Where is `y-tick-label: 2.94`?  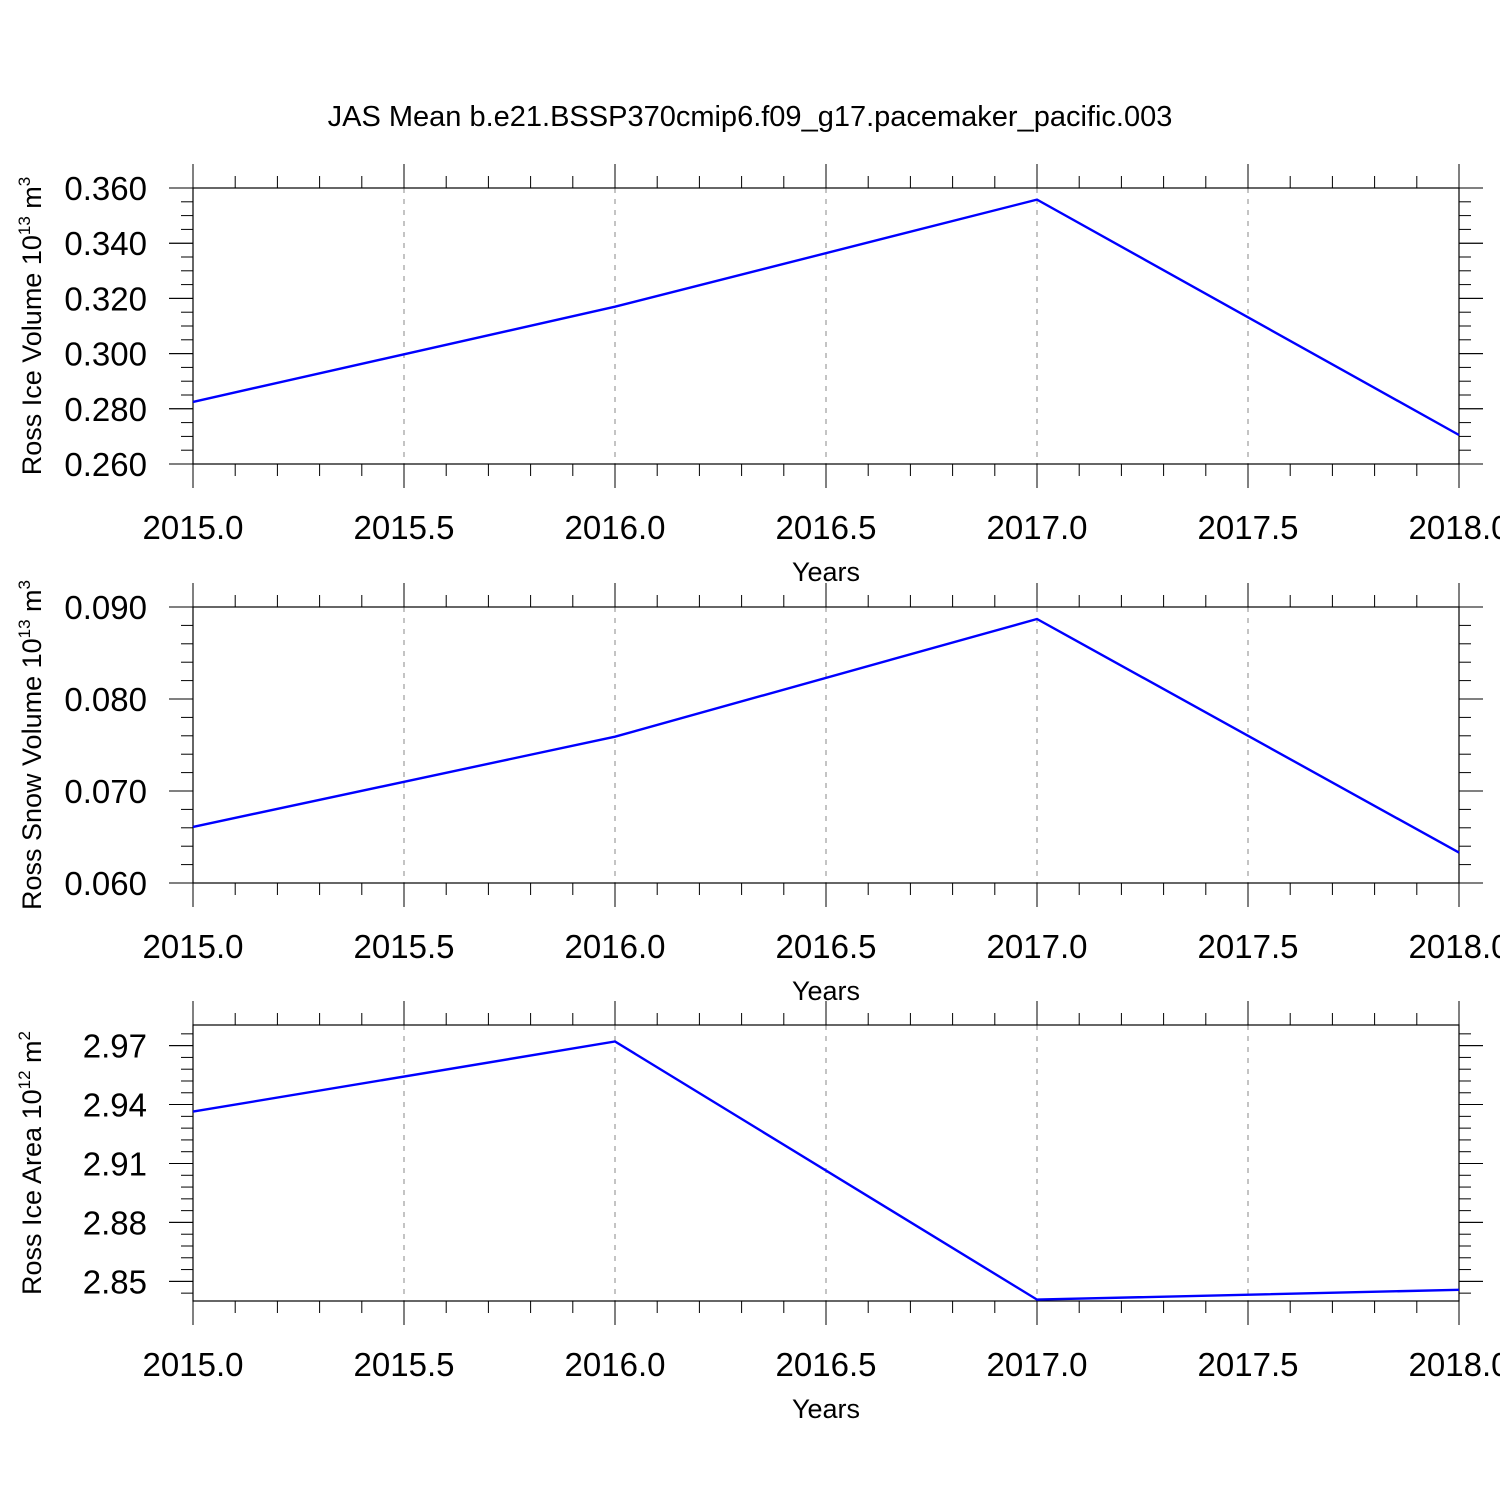
y-tick-label: 2.94 is located at coordinates (115, 1105).